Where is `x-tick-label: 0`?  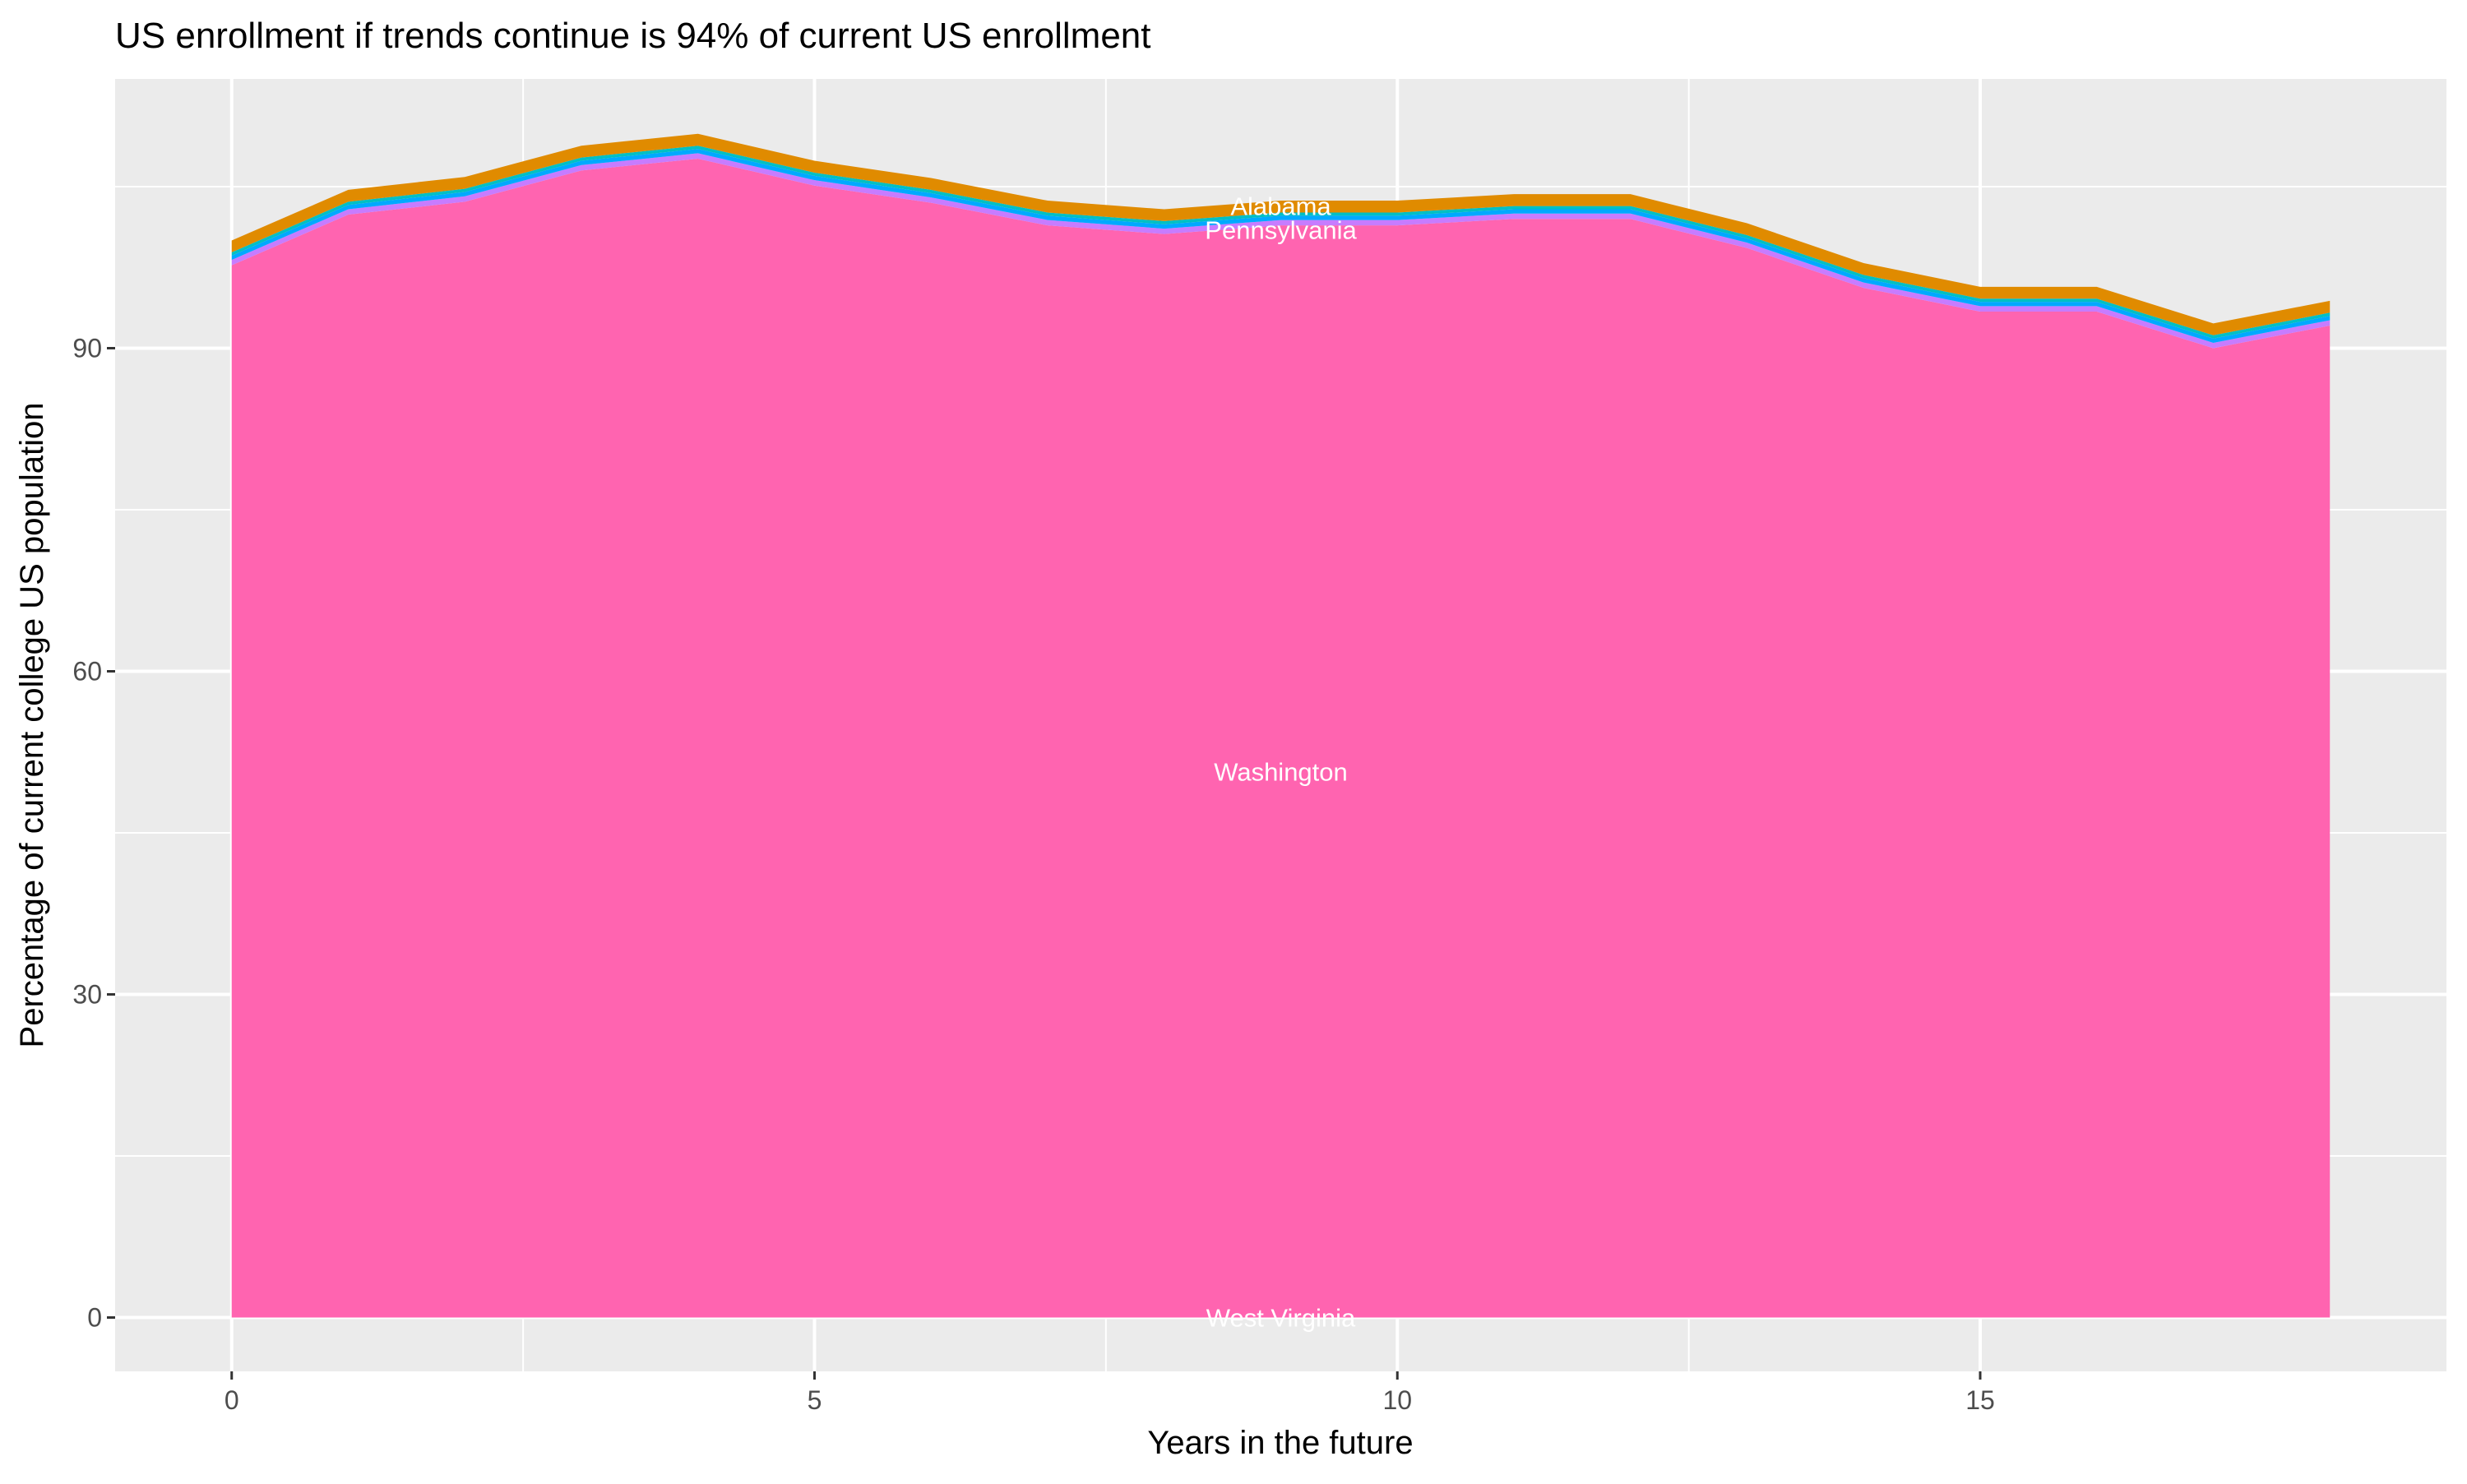
x-tick-label: 0 is located at coordinates (231, 1400).